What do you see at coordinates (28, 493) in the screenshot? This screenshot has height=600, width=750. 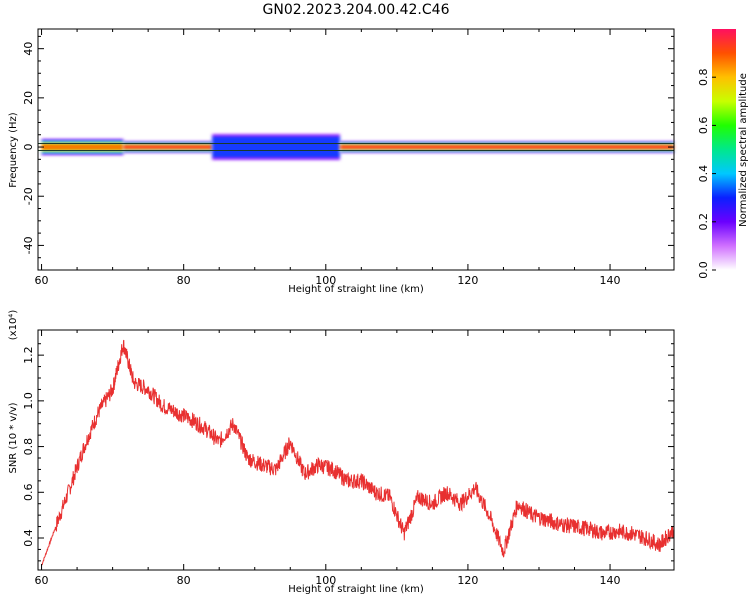 I see `y-tick-label: 0.6` at bounding box center [28, 493].